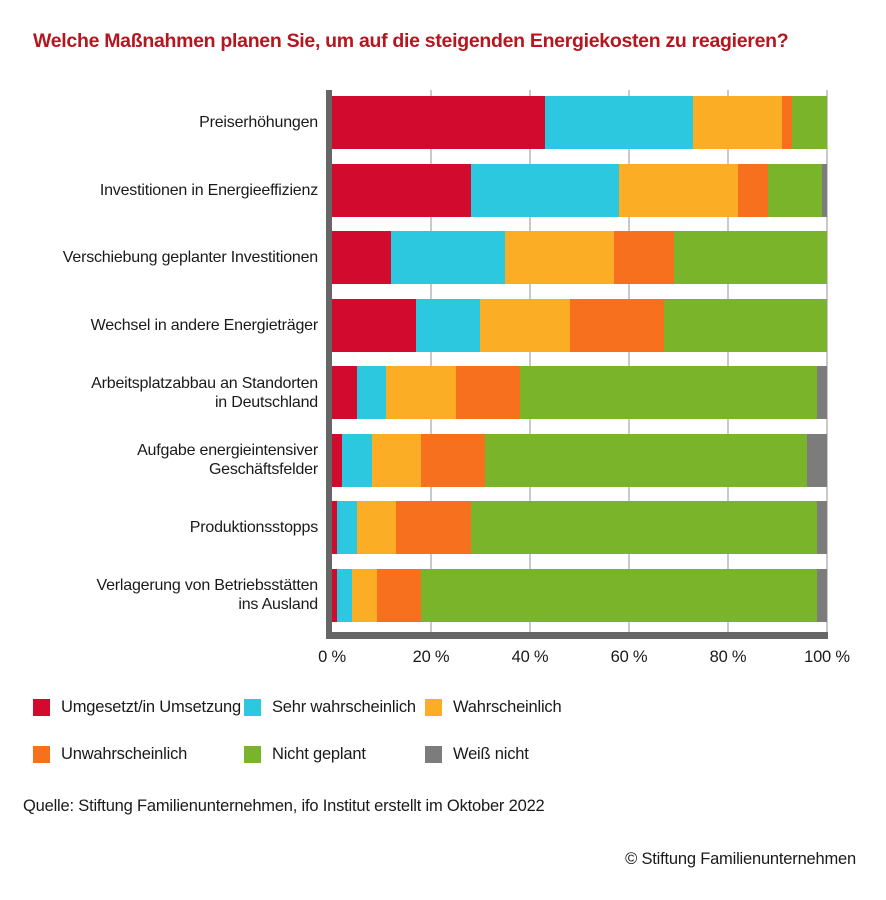 This screenshot has width=886, height=900. Describe the element at coordinates (577, 635) in the screenshot. I see `x-axis-line` at that location.